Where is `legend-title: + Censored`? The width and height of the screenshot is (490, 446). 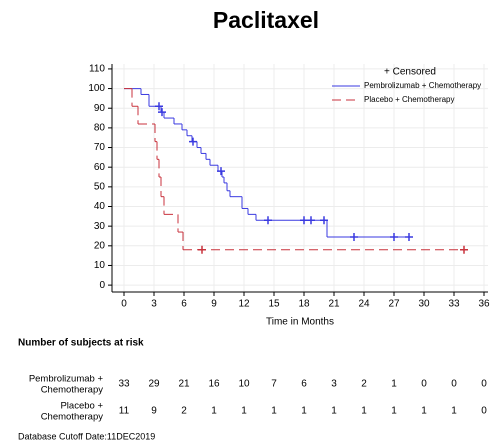 legend-title: + Censored is located at coordinates (410, 72).